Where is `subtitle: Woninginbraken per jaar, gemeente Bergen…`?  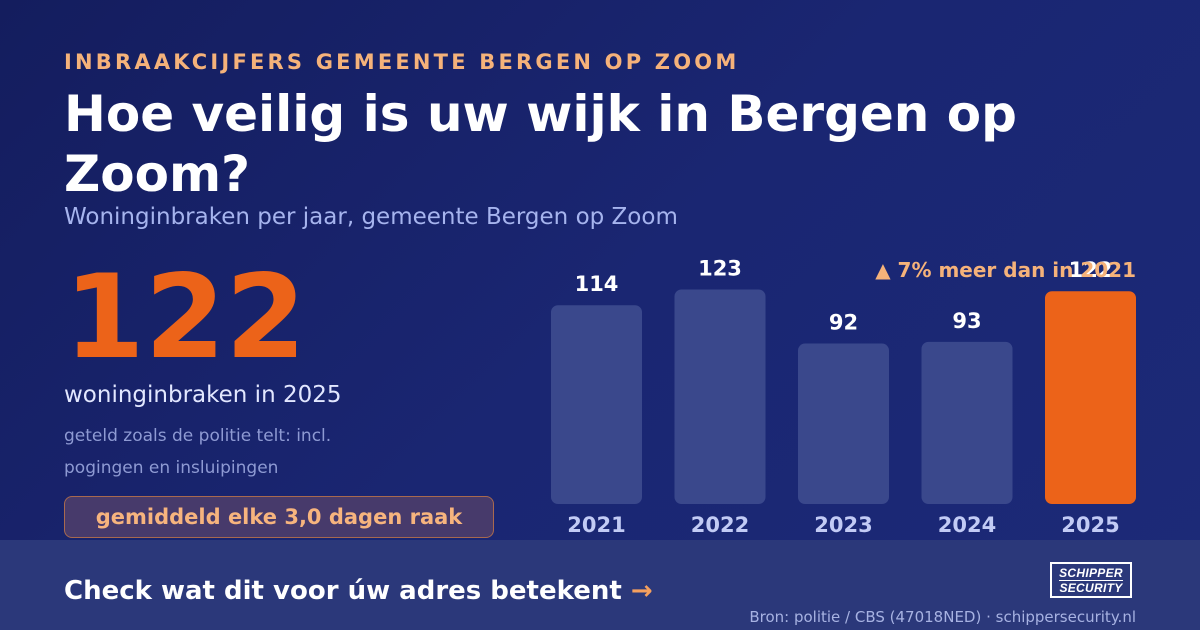
subtitle: Woninginbraken per jaar, gemeente Bergen… is located at coordinates (371, 217).